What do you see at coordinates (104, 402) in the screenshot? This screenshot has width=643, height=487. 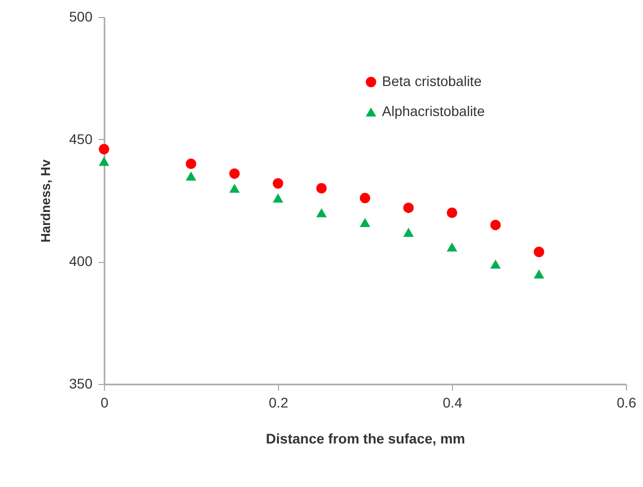 I see `x-tick-label: 0` at bounding box center [104, 402].